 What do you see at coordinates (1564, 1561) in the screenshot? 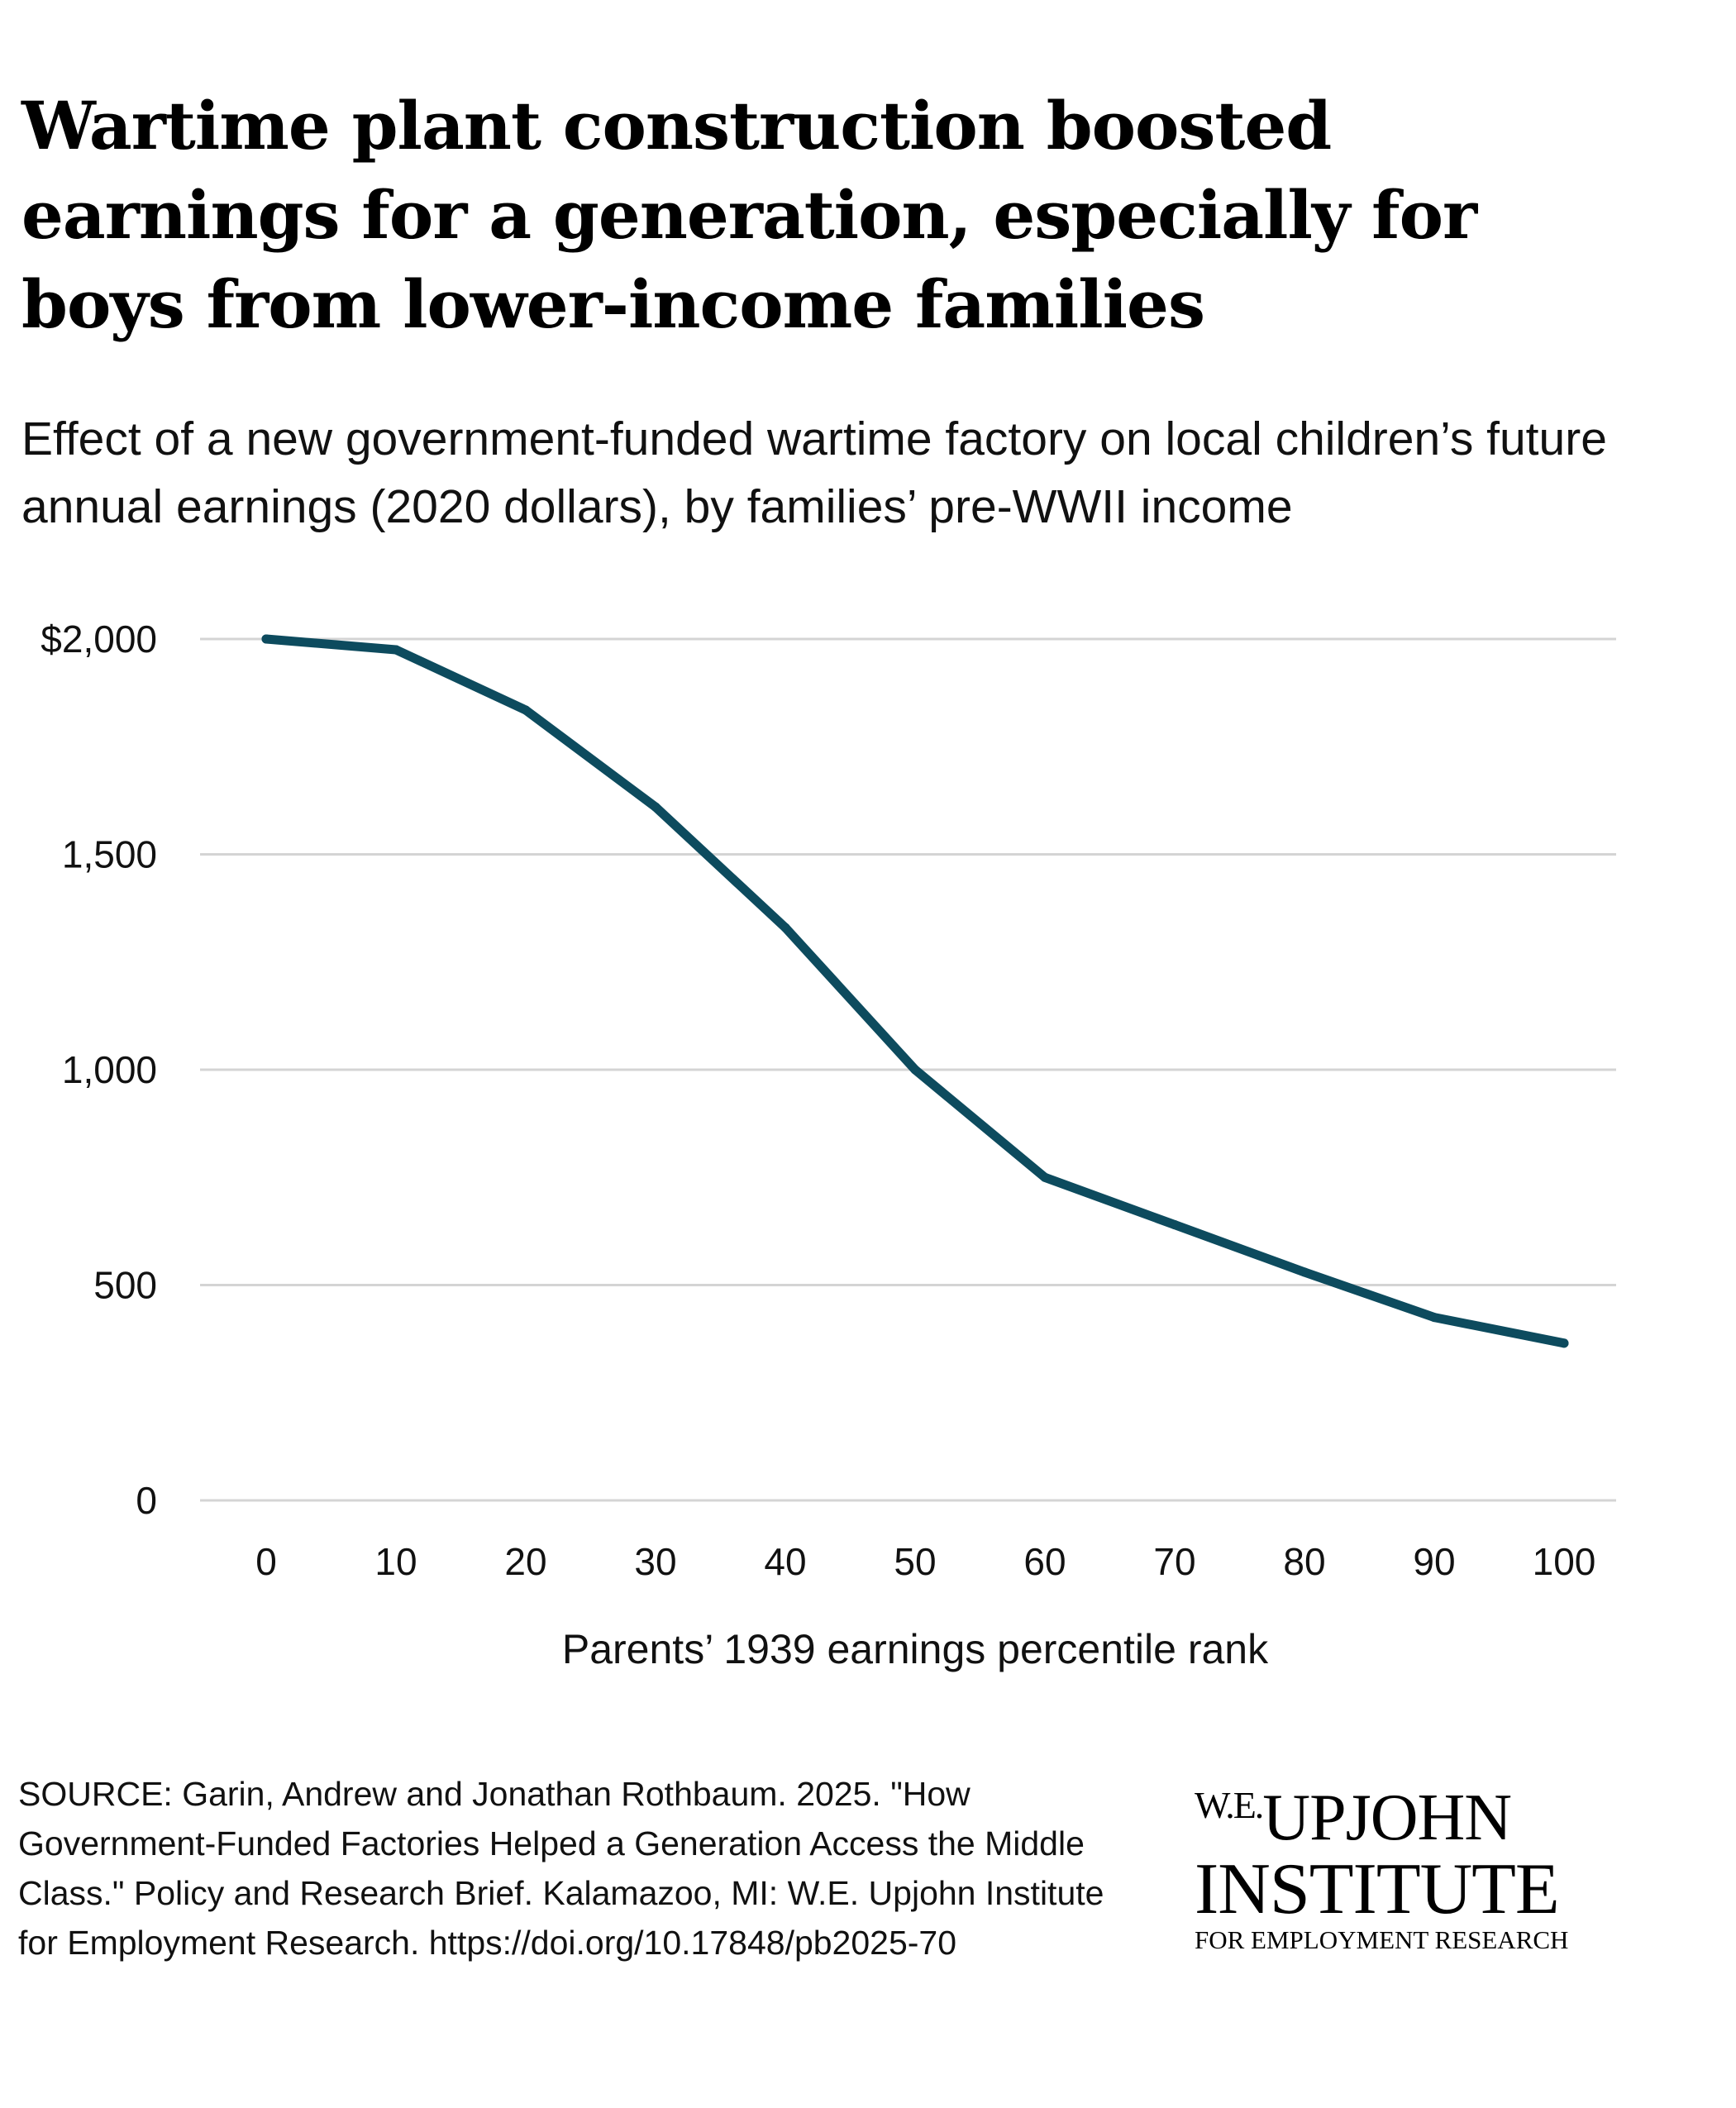
I see `x-tick-label: 100` at bounding box center [1564, 1561].